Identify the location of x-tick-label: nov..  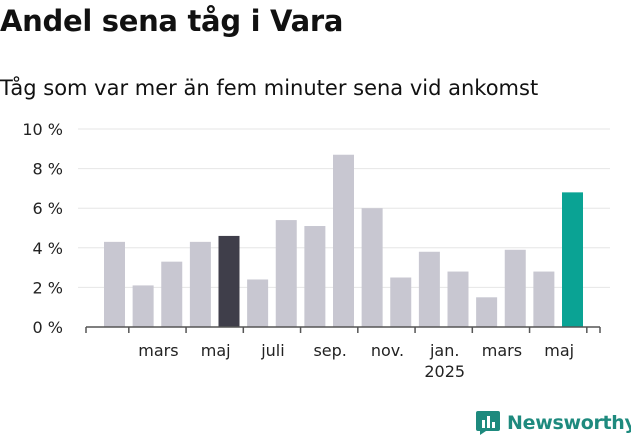
(387, 350).